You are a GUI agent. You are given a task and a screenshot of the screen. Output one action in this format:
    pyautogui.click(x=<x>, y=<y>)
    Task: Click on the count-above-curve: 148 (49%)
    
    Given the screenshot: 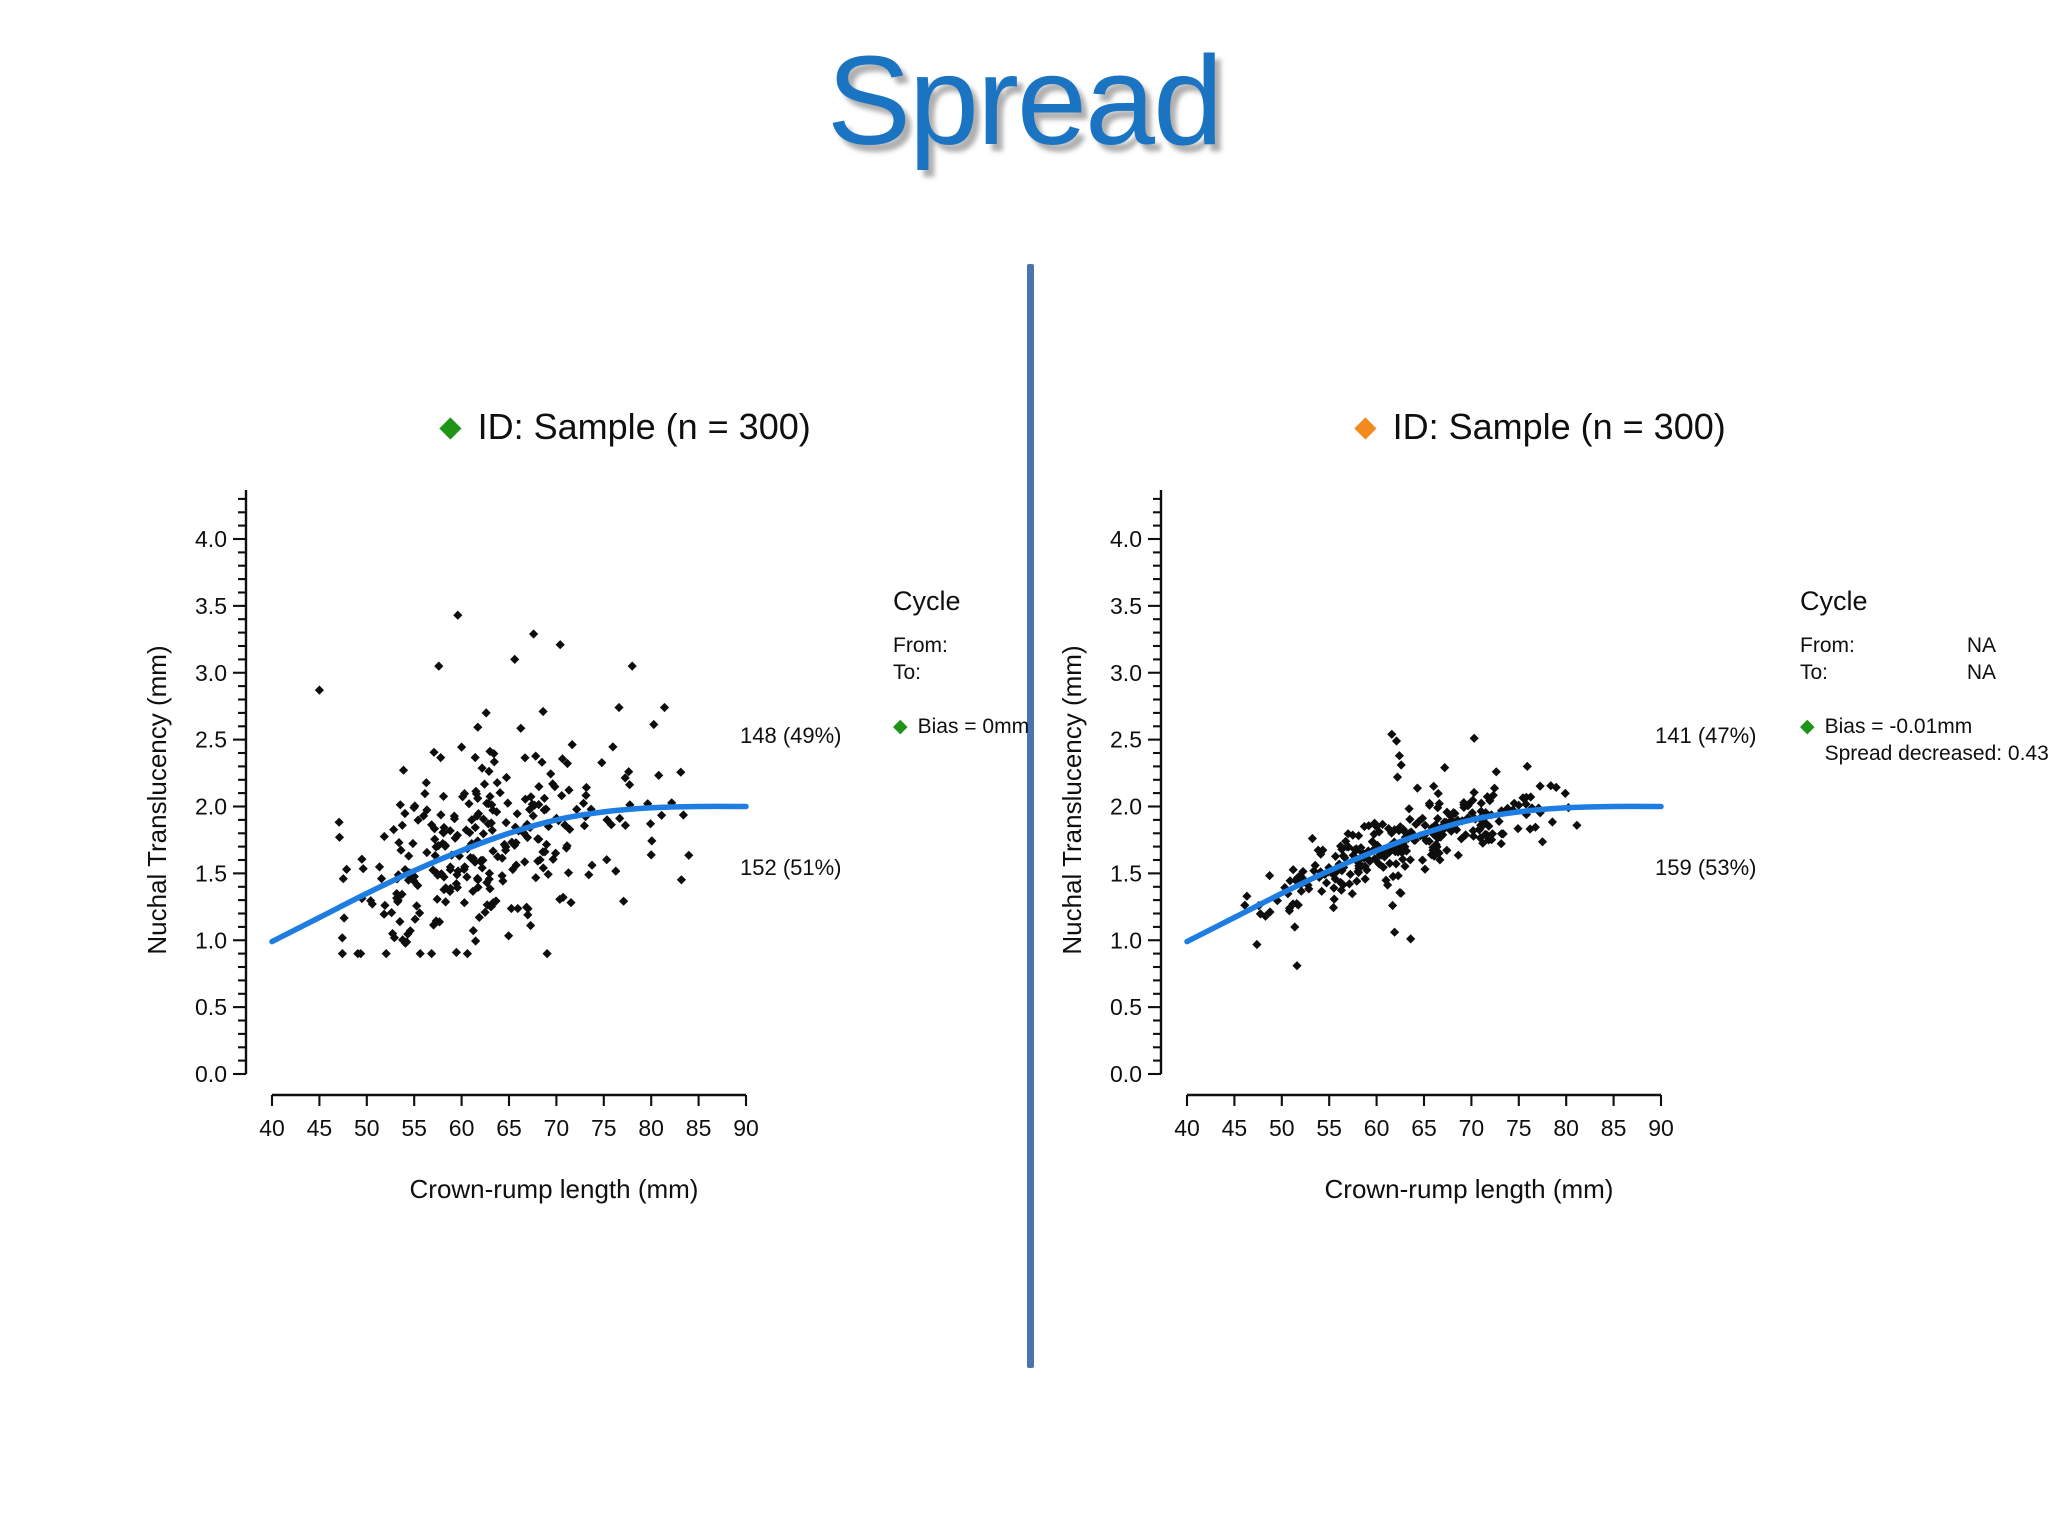 What is the action you would take?
    pyautogui.click(x=791, y=735)
    